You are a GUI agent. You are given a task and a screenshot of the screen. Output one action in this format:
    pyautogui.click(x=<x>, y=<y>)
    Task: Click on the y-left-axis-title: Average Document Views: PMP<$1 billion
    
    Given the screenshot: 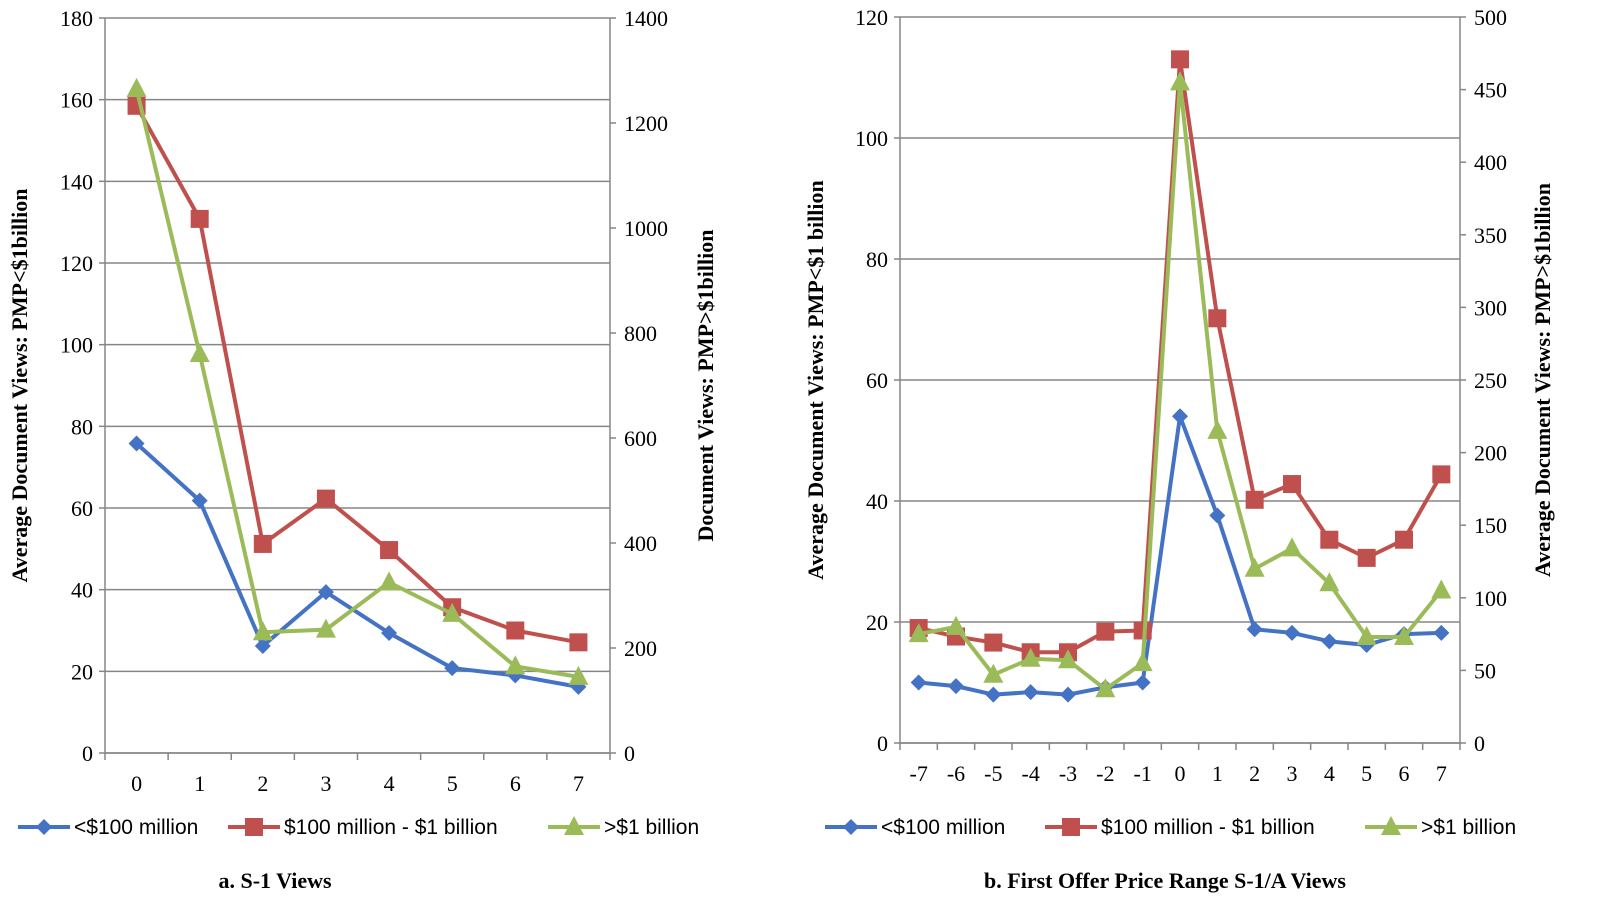 What is the action you would take?
    pyautogui.click(x=815, y=380)
    